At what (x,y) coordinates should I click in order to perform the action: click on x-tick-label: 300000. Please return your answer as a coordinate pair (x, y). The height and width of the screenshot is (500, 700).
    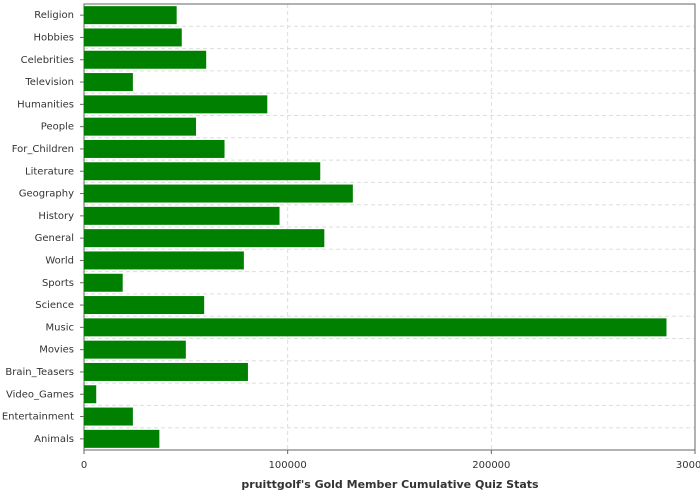
    Looking at the image, I should click on (688, 465).